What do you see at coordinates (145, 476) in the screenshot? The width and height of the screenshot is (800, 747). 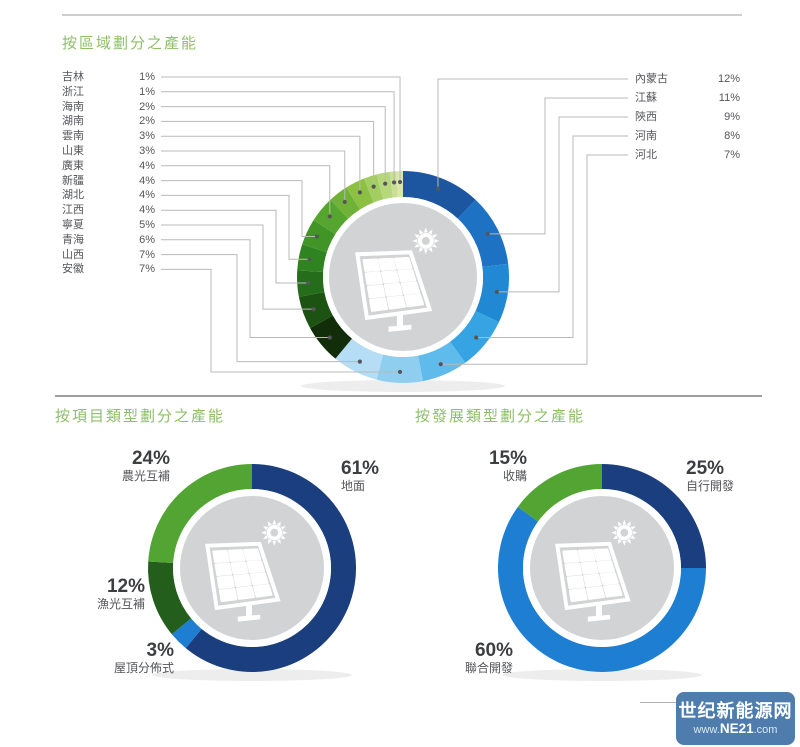 I see `callout-label: 農光互補` at bounding box center [145, 476].